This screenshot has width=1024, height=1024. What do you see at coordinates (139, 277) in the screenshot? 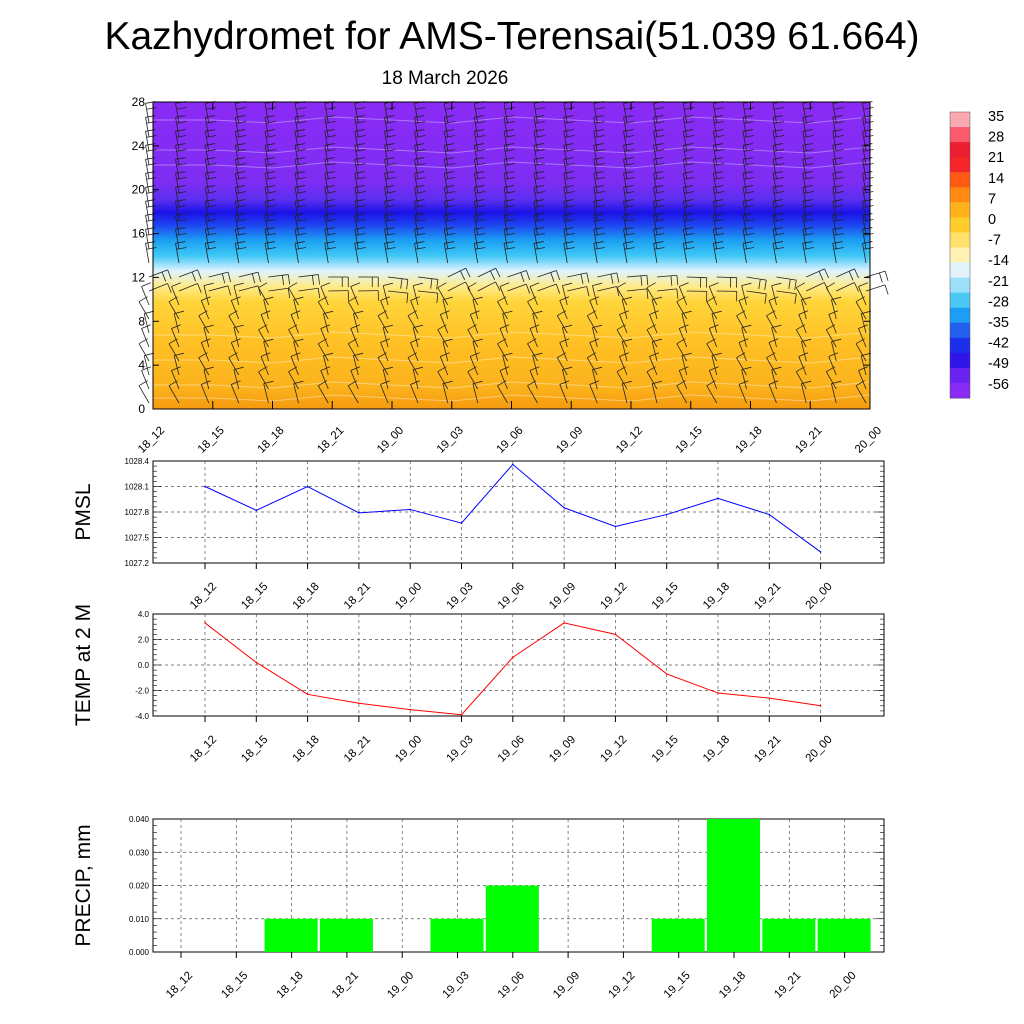
I see `y-tick-label: 12` at bounding box center [139, 277].